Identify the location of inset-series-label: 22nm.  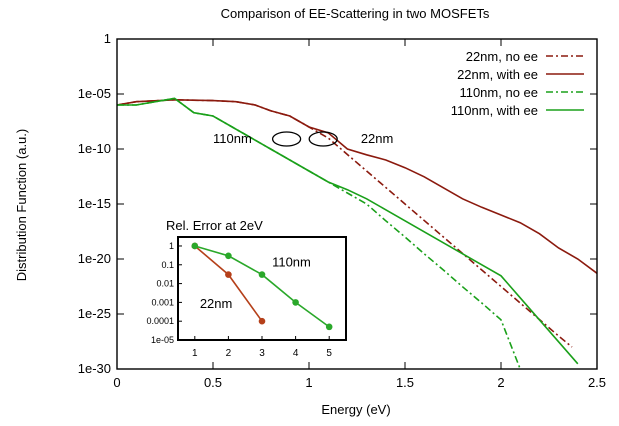
(216, 303).